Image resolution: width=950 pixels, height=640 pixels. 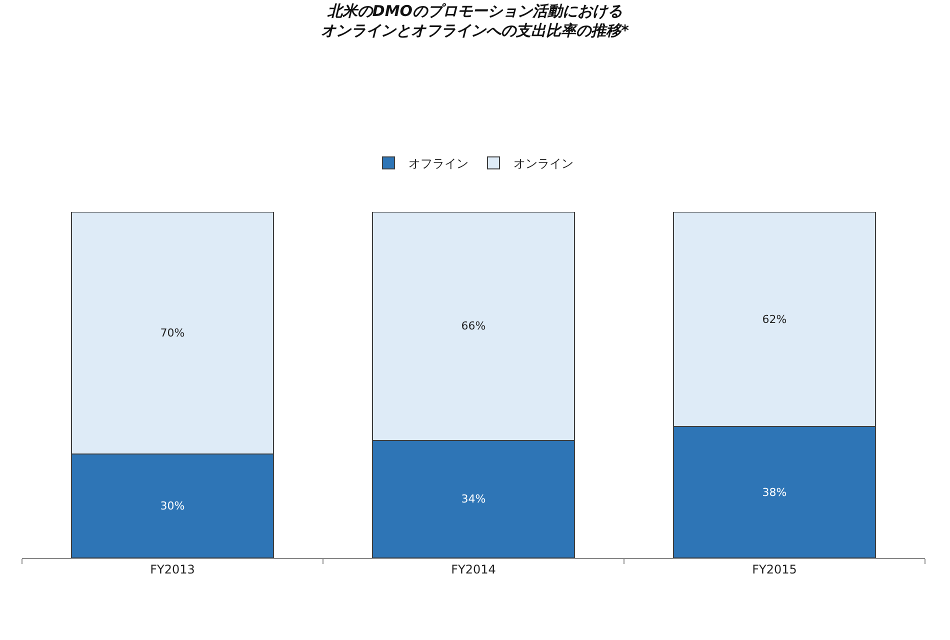 I want to click on chart-subtitle: オンラインとオフラインへの支出比率の推移*, so click(x=475, y=31).